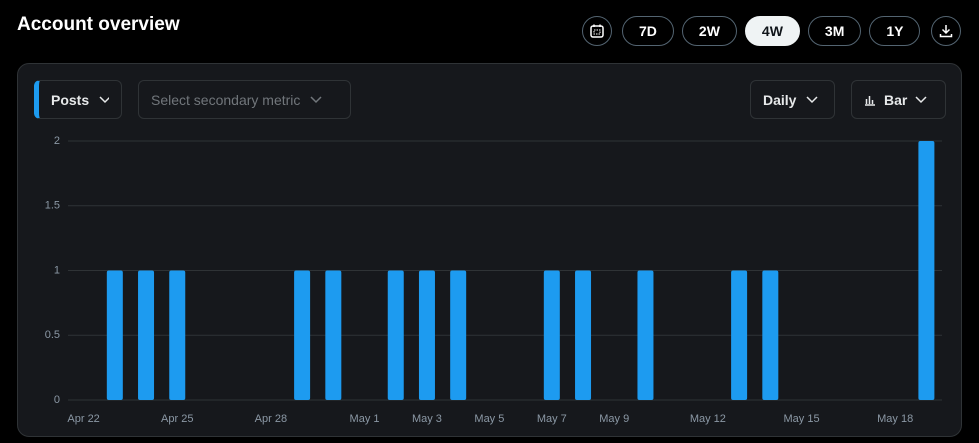 Image resolution: width=979 pixels, height=443 pixels. What do you see at coordinates (271, 419) in the screenshot?
I see `x-tick-label: Apr 28` at bounding box center [271, 419].